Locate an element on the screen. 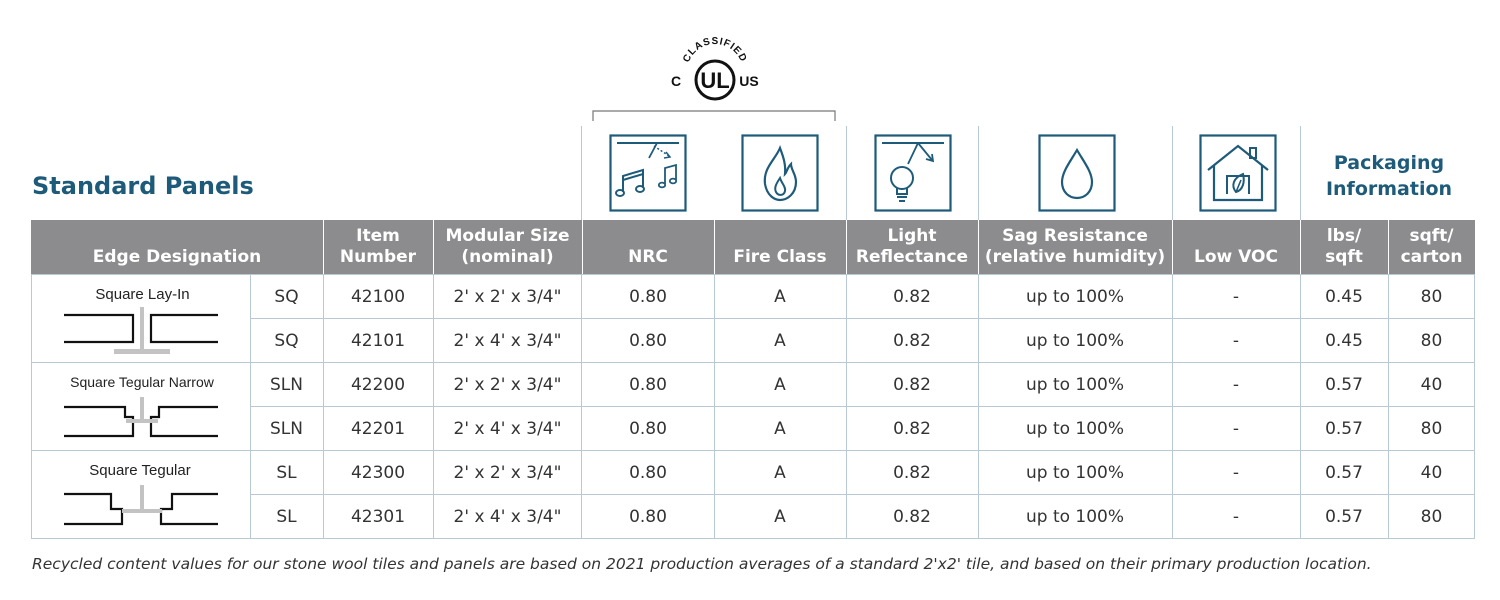 The image size is (1500, 600). packaging-header-line-2: Information is located at coordinates (1389, 189).